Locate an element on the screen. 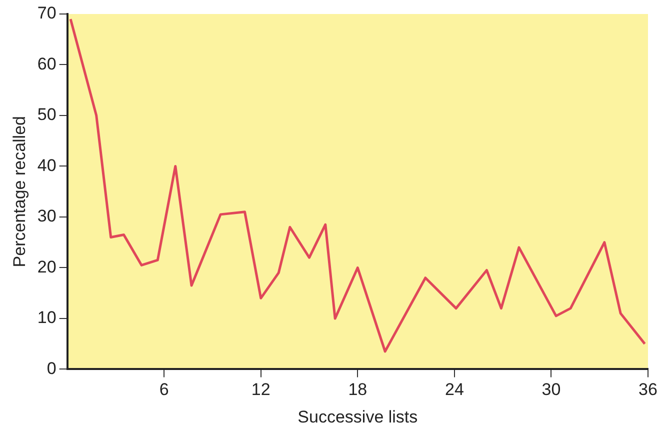 This screenshot has width=662, height=432. x-tick-label: 24 is located at coordinates (454, 390).